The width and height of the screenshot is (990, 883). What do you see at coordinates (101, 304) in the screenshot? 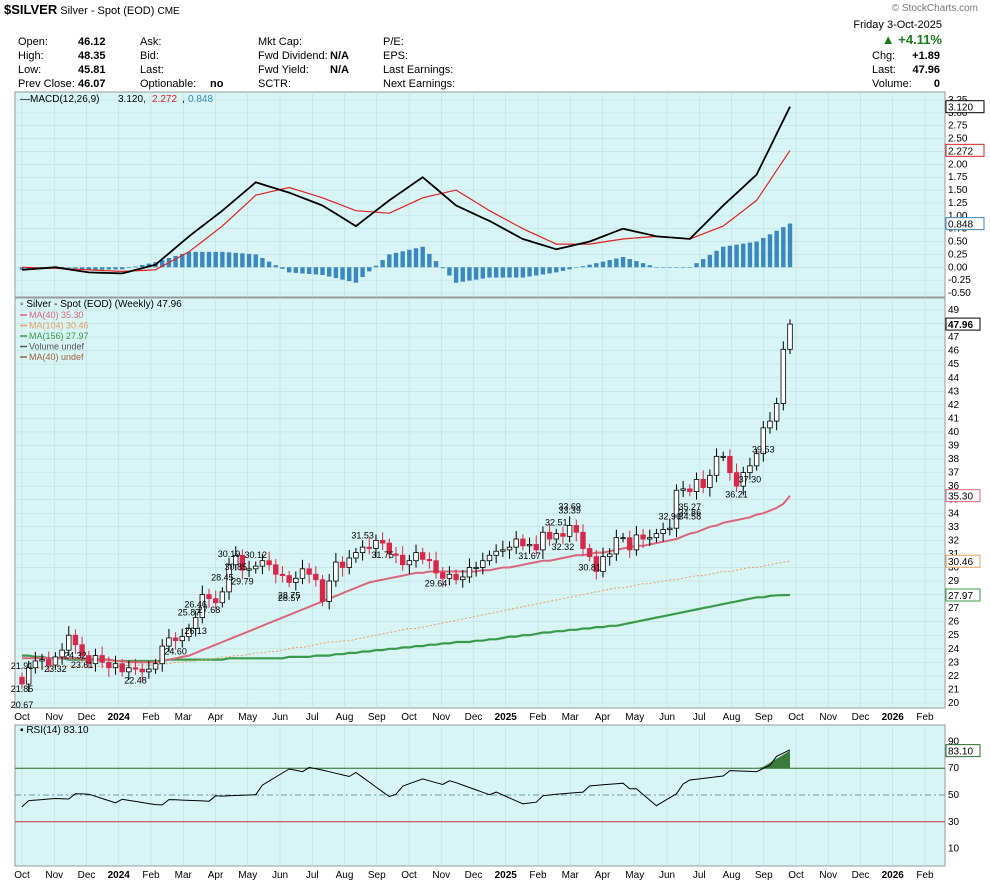
I see `price-legend-title: ◦ Silver - Spot (EOD) (Weekly) 47.96` at bounding box center [101, 304].